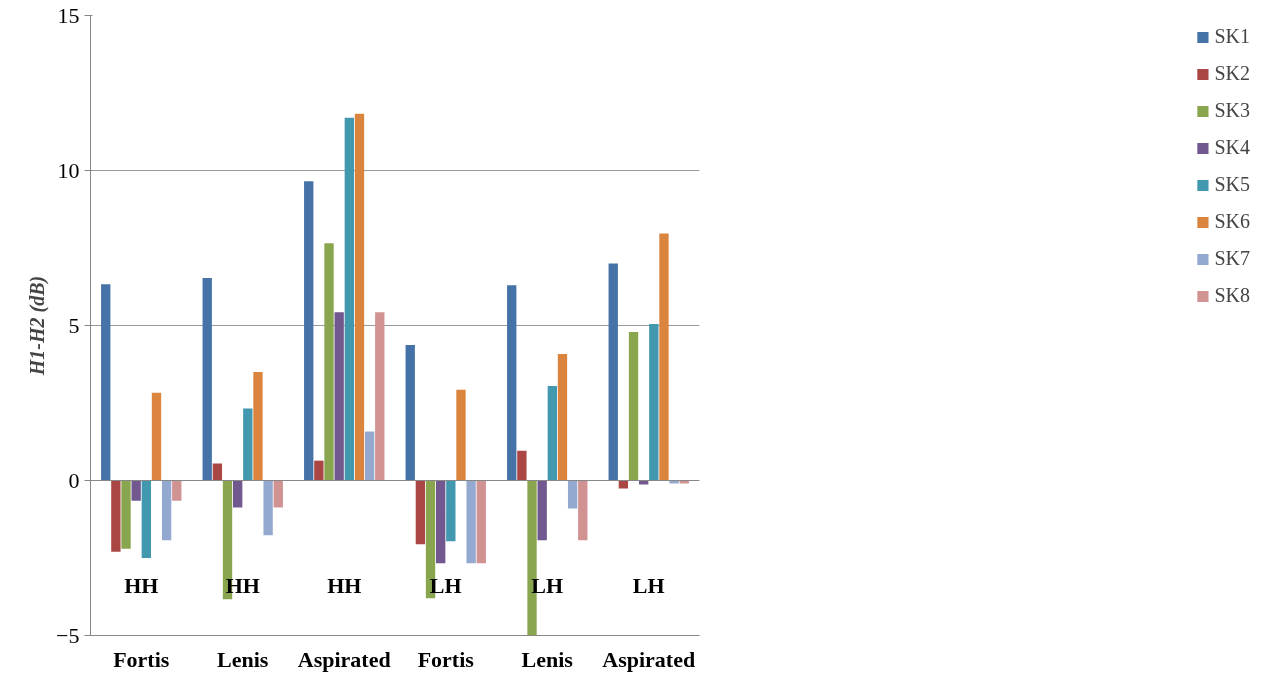  I want to click on y-tick-label: −5, so click(68, 635).